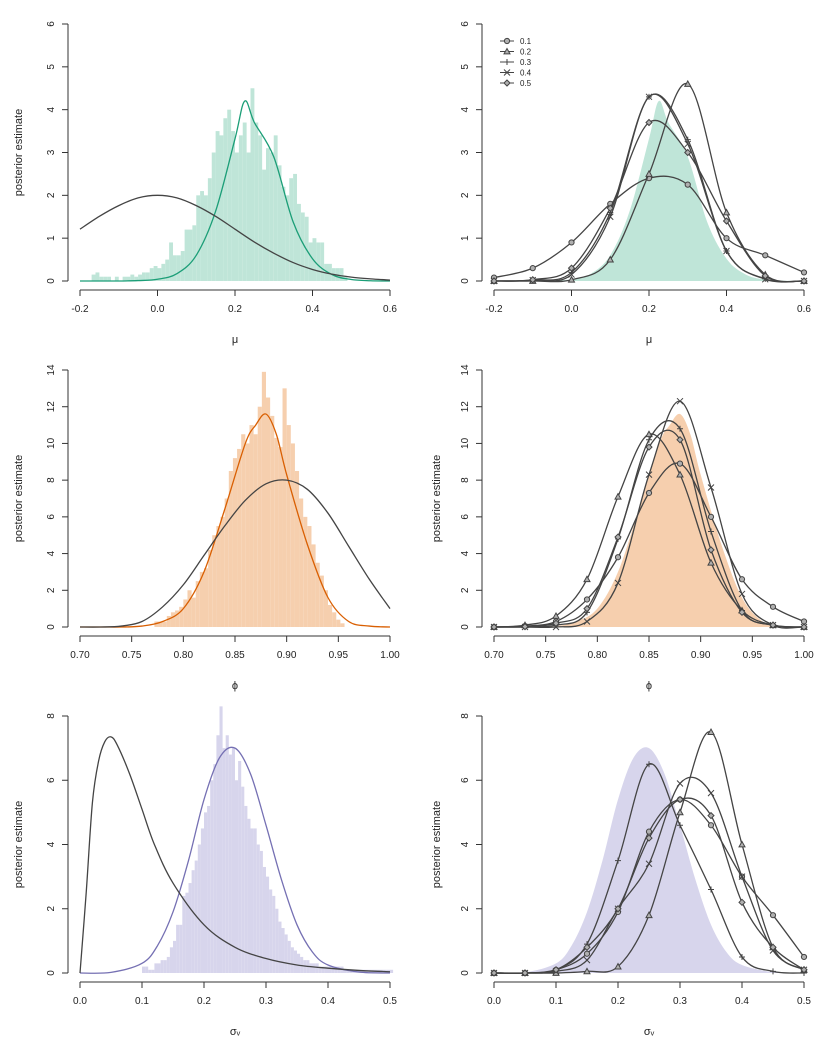  Describe the element at coordinates (494, 1001) in the screenshot. I see `x-tick-label: 0.0` at that location.